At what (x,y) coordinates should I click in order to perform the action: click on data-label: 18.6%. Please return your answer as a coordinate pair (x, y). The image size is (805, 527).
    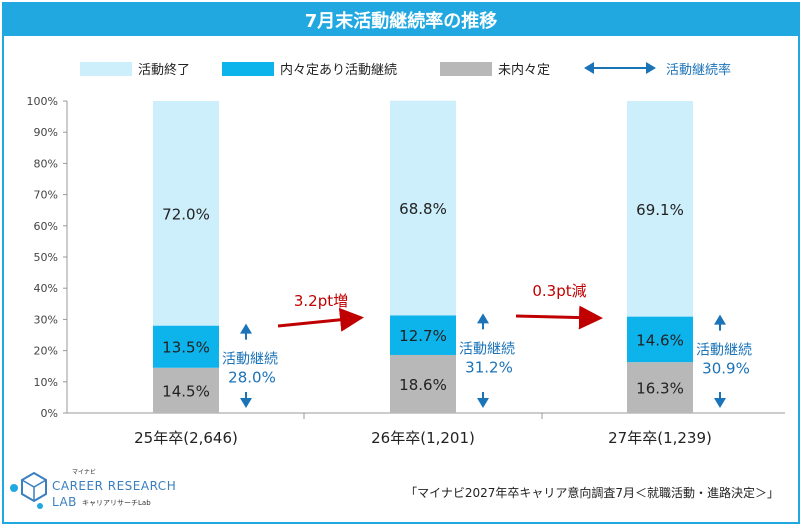
    Looking at the image, I should click on (423, 385).